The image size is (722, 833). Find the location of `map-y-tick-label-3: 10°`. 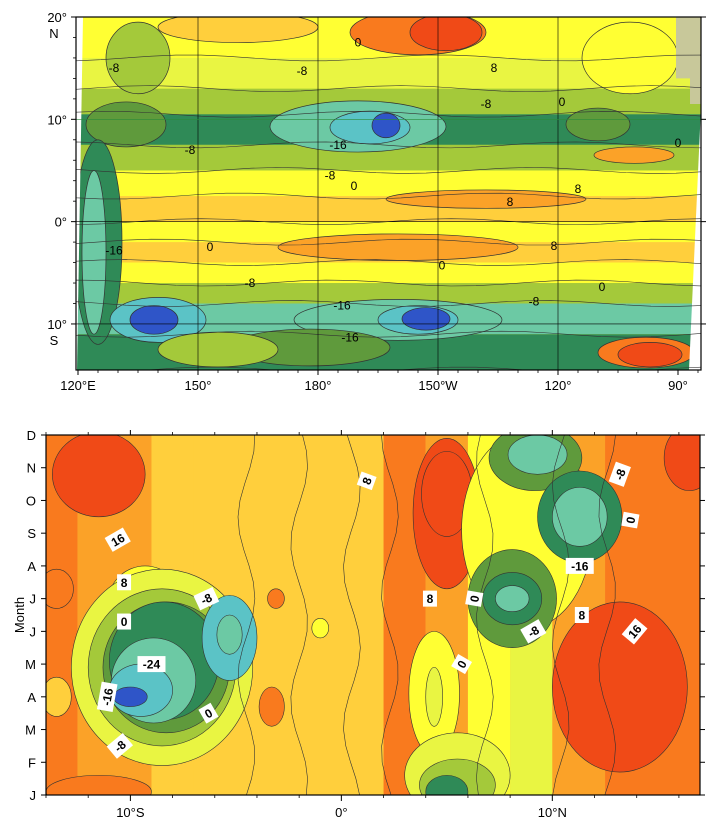

map-y-tick-label-3: 10° is located at coordinates (57, 324).